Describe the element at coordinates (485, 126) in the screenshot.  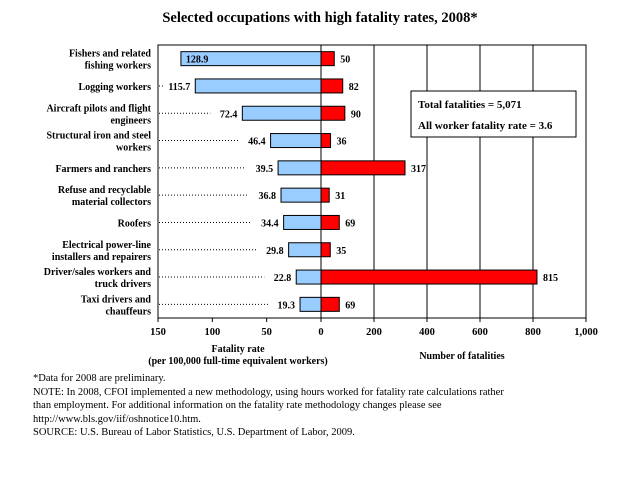
I see `all-worker-rate-text: All worker fatality rate = 3.6` at that location.